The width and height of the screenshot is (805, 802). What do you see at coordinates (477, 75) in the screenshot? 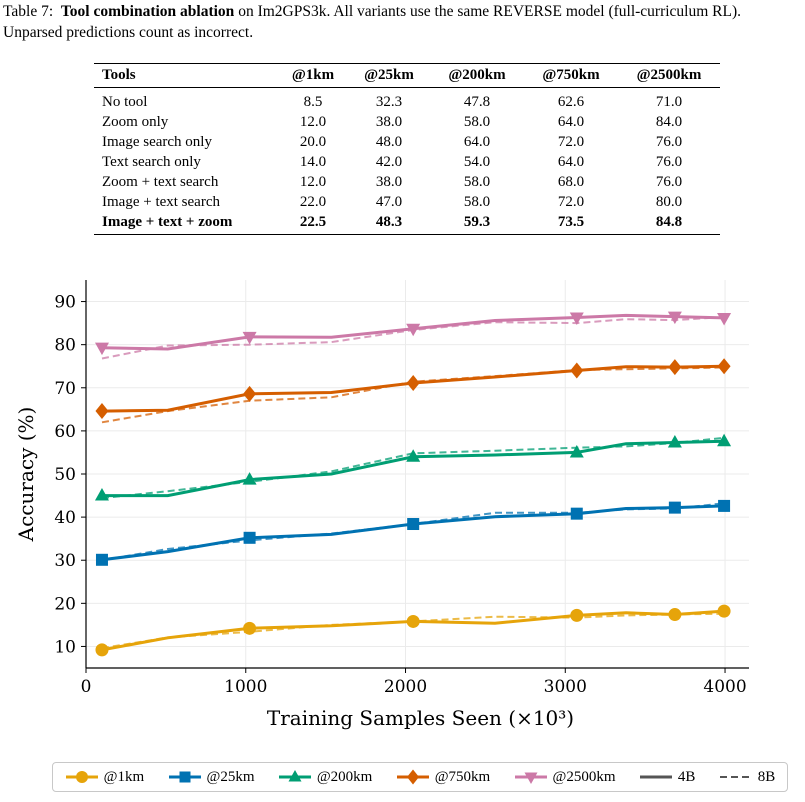
I see `col-header-200km: @200km` at bounding box center [477, 75].